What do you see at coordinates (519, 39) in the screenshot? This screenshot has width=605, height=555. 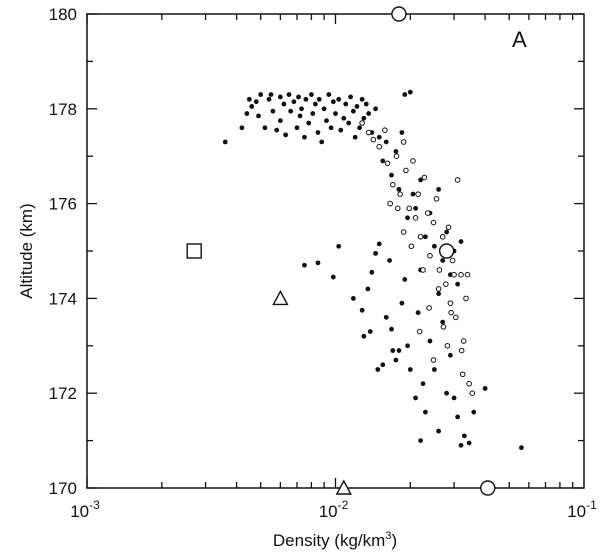 I see `panel-label: A` at bounding box center [519, 39].